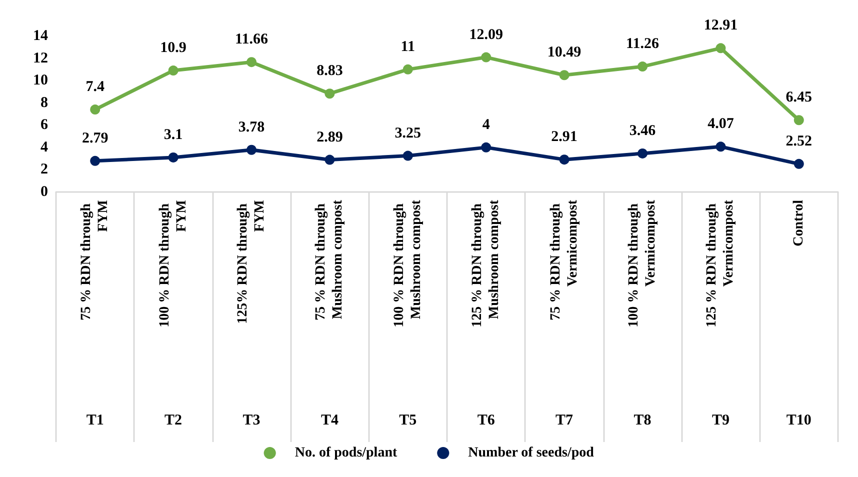 The width and height of the screenshot is (858, 477). Describe the element at coordinates (40, 36) in the screenshot. I see `y-tick-label: 14` at that location.